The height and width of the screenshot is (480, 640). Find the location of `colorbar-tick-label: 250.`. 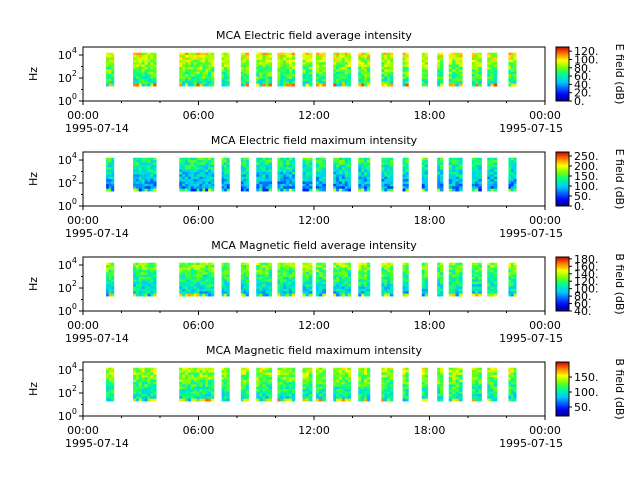

colorbar-tick-label: 250. is located at coordinates (586, 156).